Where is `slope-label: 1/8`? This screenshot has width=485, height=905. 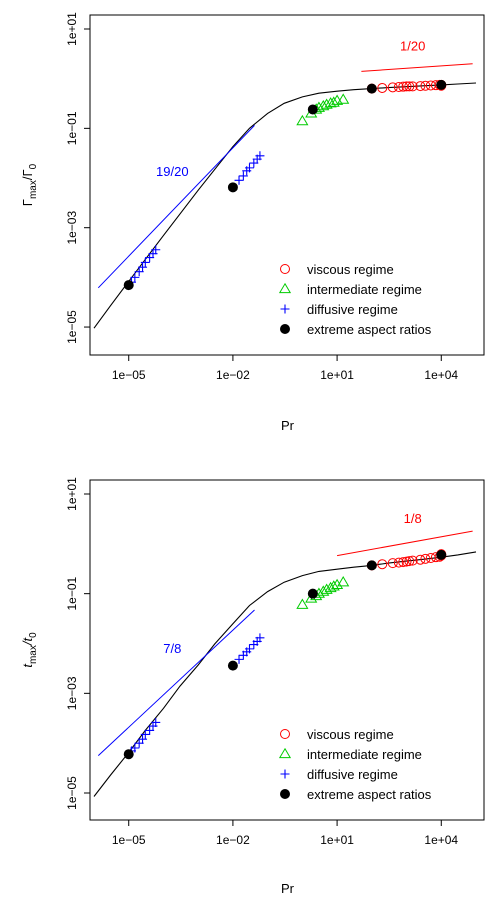
slope-label: 1/8 is located at coordinates (413, 518).